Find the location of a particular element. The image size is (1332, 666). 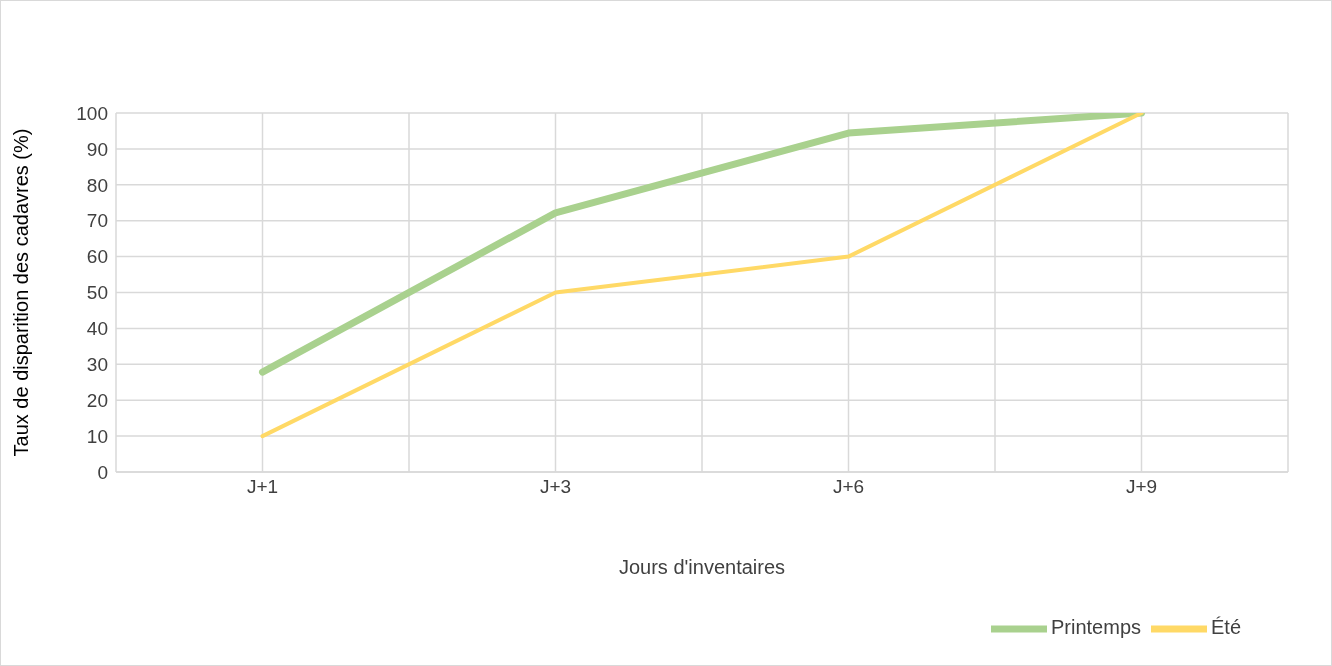

y-tick-label: 80 is located at coordinates (97, 185).